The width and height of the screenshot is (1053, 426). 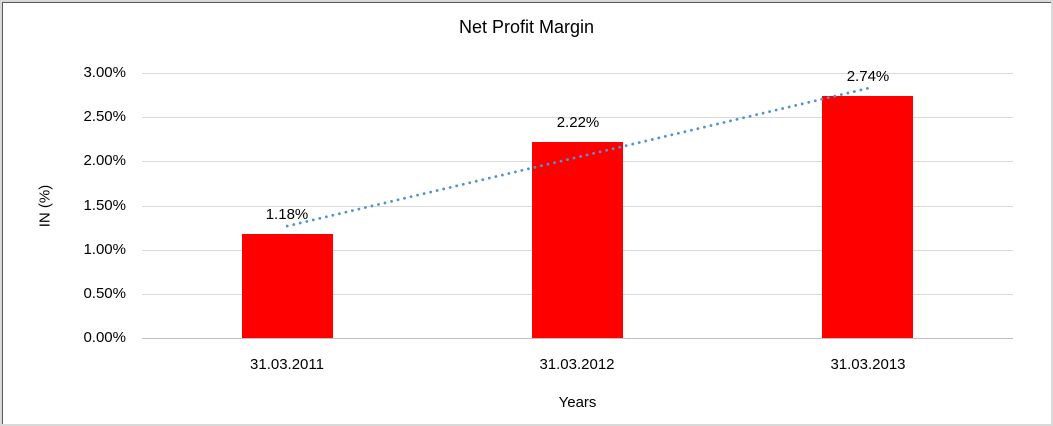 I want to click on y-axis-title: IN (%), so click(x=45, y=206).